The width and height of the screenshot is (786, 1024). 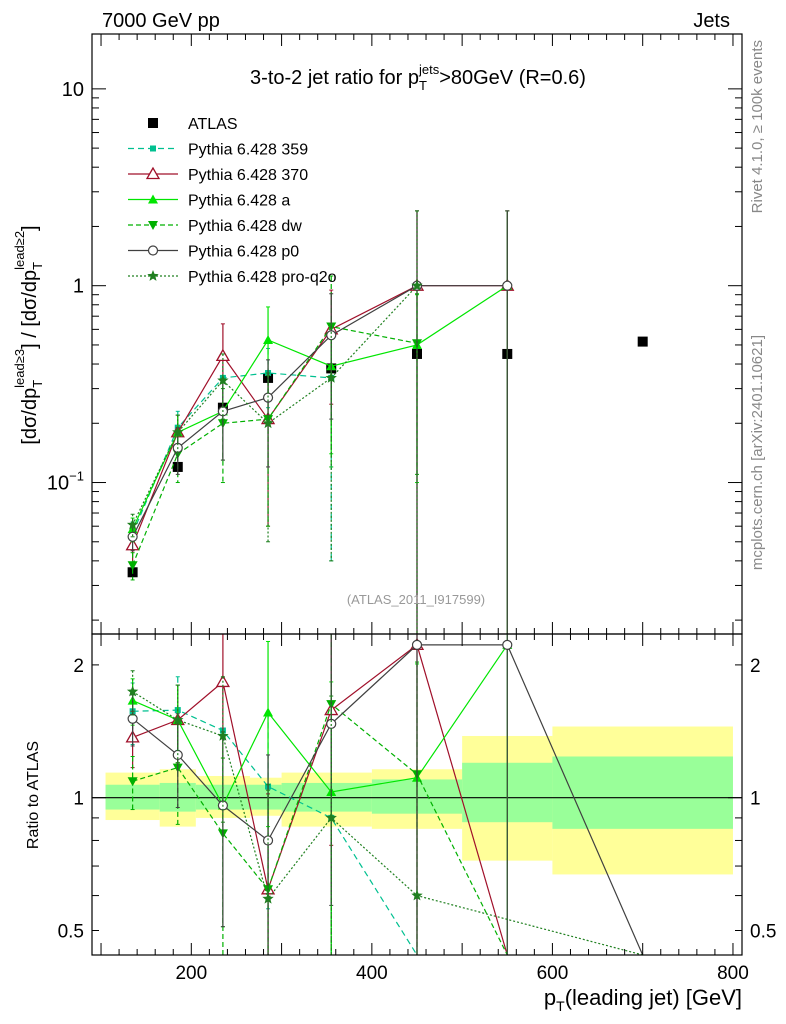 I want to click on ylabel-b-sub: T, so click(x=37, y=266).